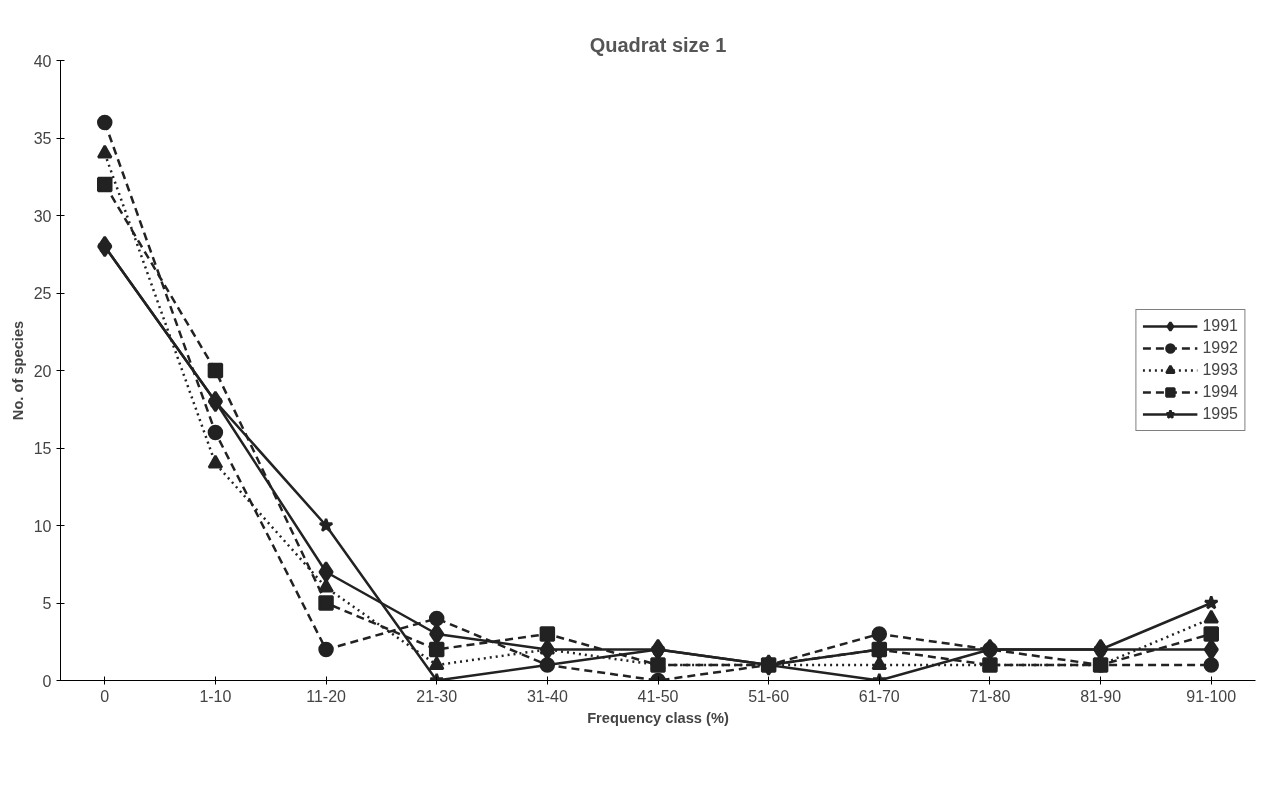  I want to click on x-axis-title: Frequency class (%), so click(658, 717).